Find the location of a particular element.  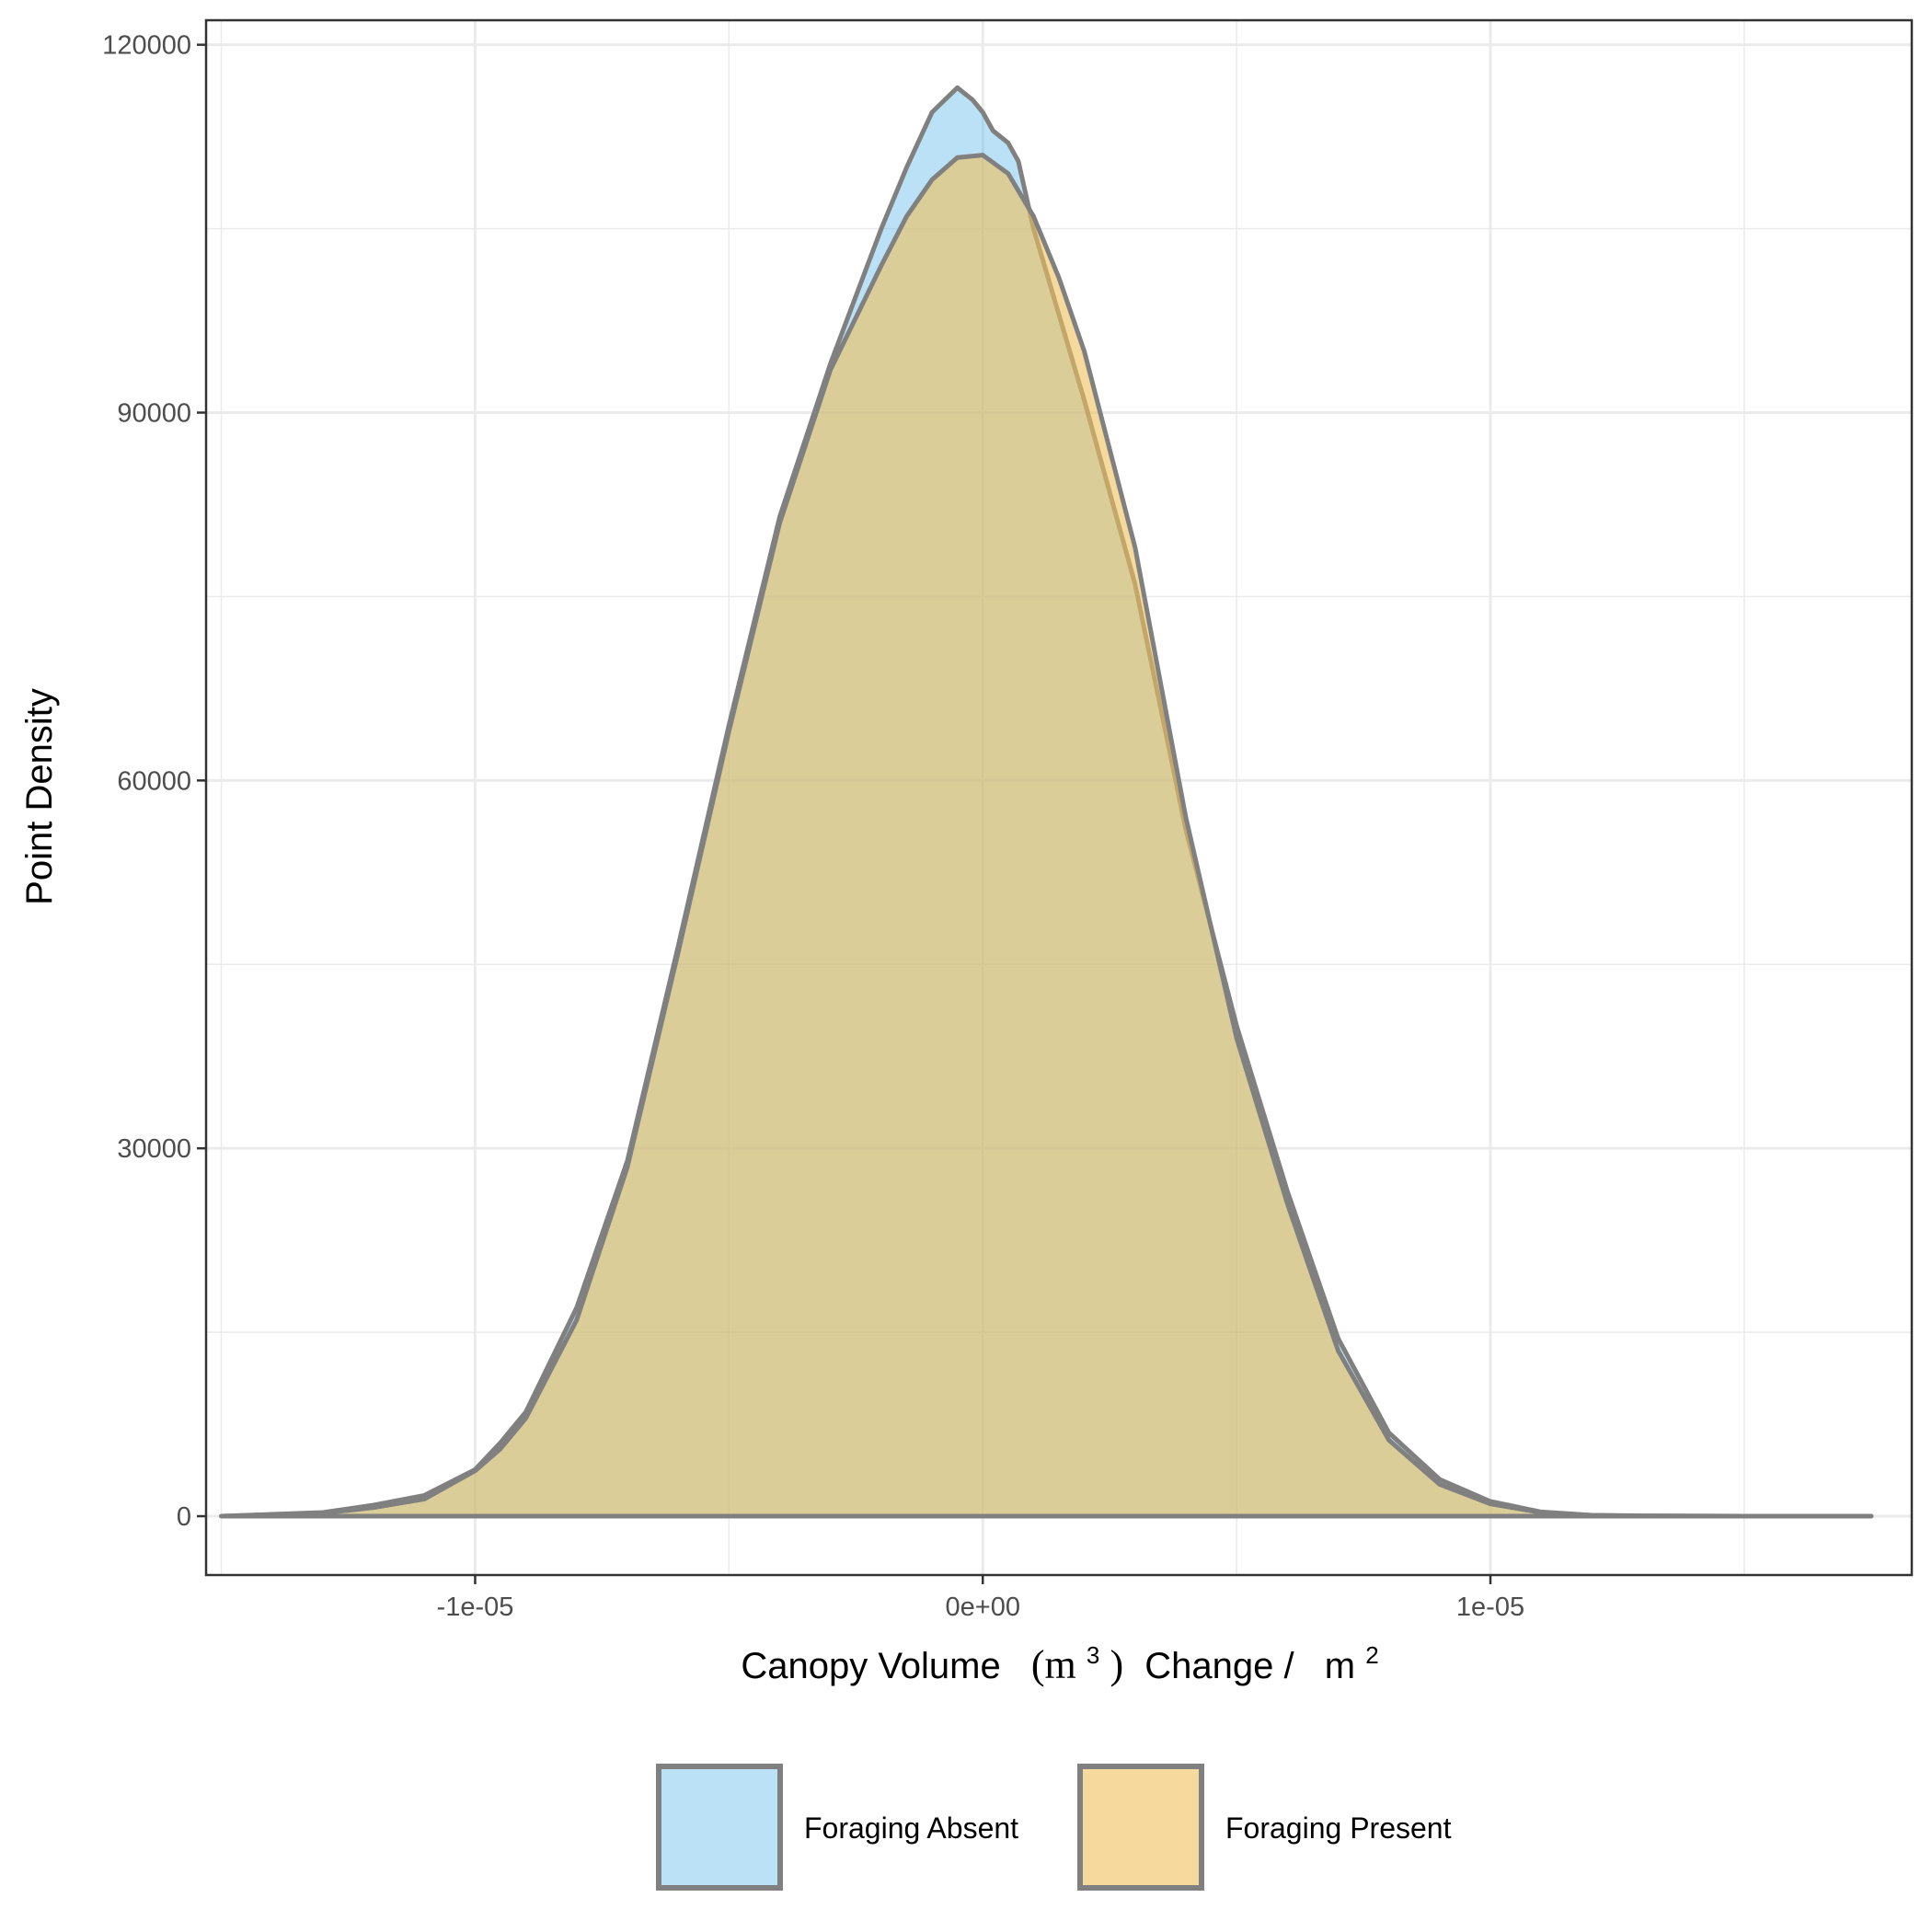

legend-label-foraging-absent: Foraging Absent is located at coordinates (911, 1828).